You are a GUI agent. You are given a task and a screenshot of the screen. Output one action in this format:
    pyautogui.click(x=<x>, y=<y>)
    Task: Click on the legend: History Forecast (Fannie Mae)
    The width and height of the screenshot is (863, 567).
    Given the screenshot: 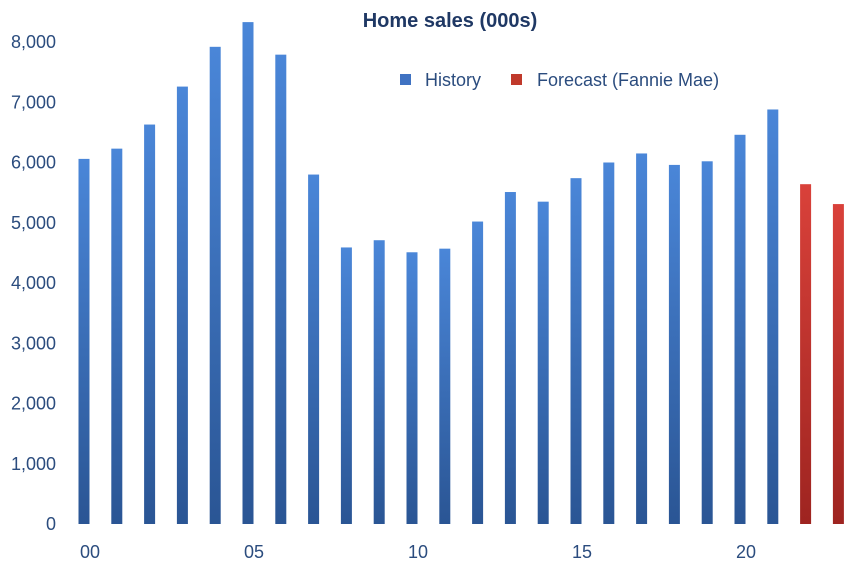 What is the action you would take?
    pyautogui.click(x=559, y=80)
    